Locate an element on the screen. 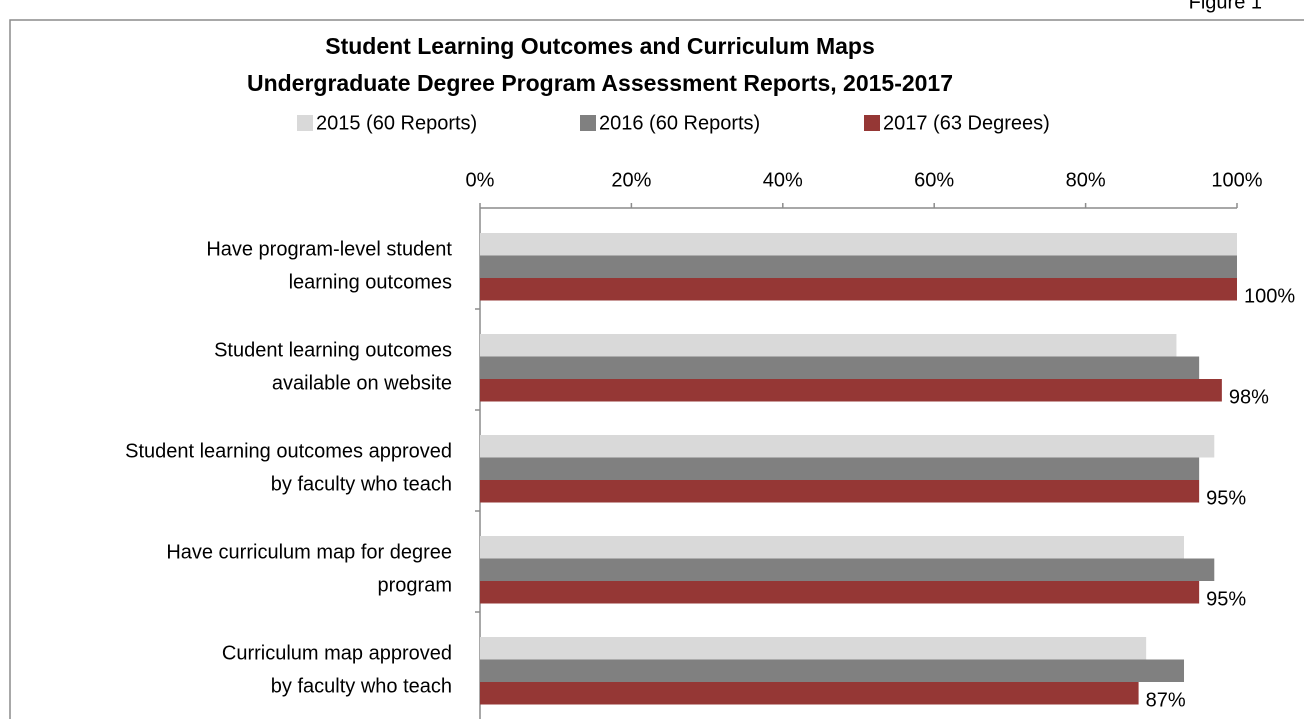 The image size is (1304, 719). x-tick-label: 0% is located at coordinates (480, 180).